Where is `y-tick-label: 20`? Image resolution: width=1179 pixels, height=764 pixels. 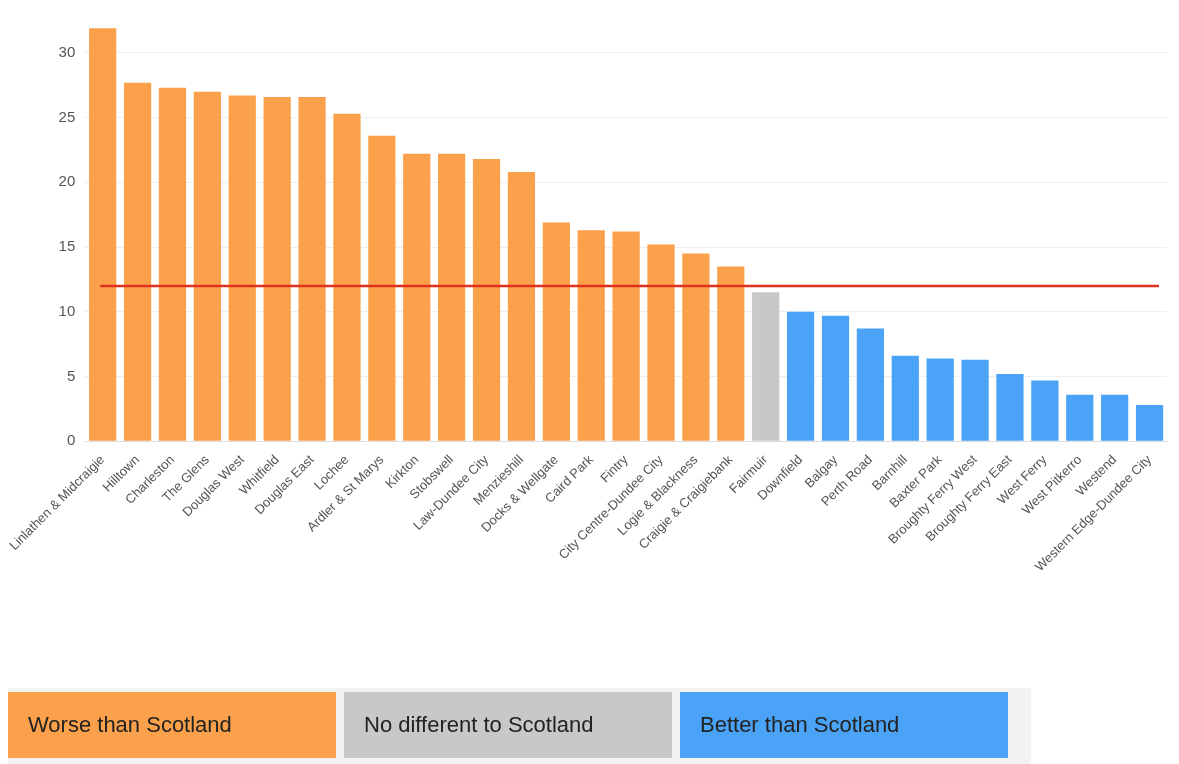
y-tick-label: 20 is located at coordinates (67, 181).